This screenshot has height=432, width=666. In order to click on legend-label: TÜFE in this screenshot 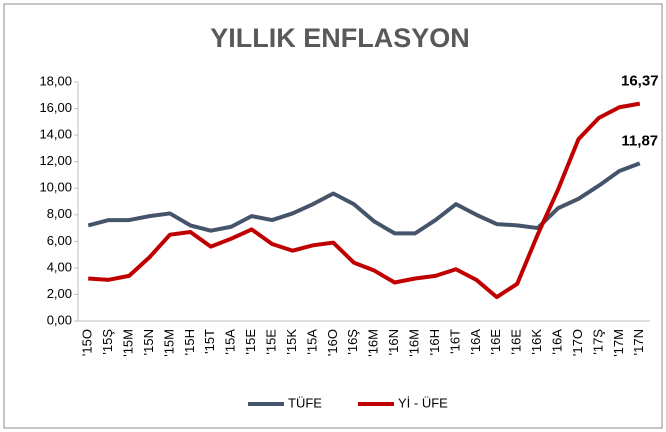, I will do `click(305, 402)`.